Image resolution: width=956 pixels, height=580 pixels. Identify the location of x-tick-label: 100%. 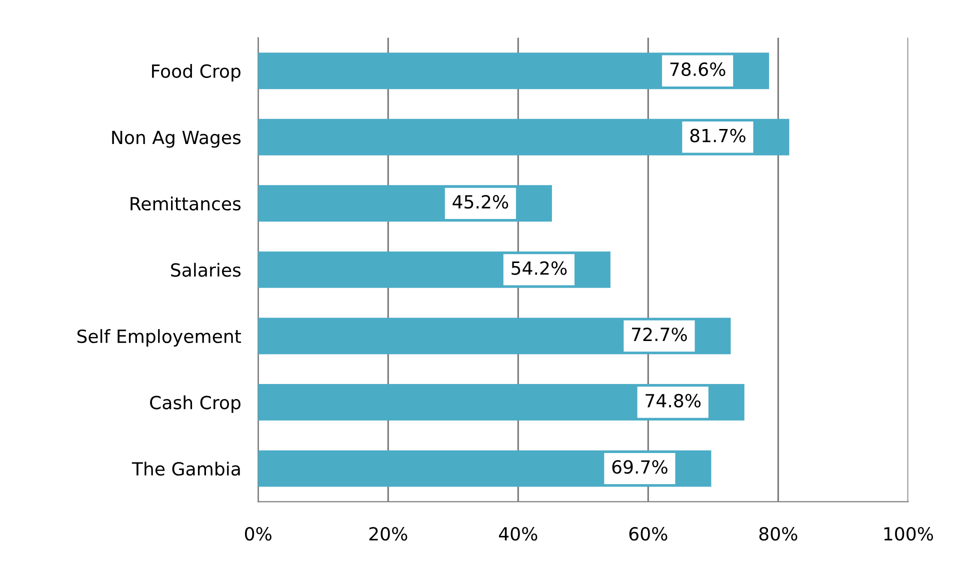
(909, 534).